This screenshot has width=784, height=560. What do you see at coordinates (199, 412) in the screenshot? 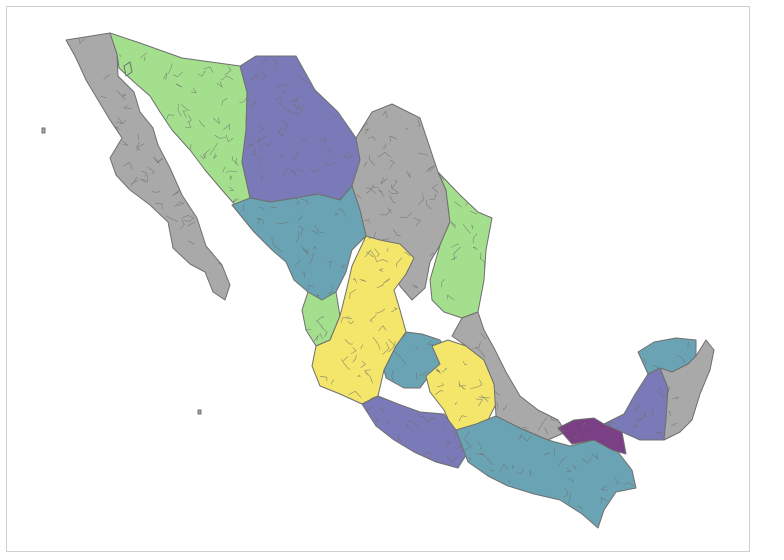
I see `island-revillagigedo` at bounding box center [199, 412].